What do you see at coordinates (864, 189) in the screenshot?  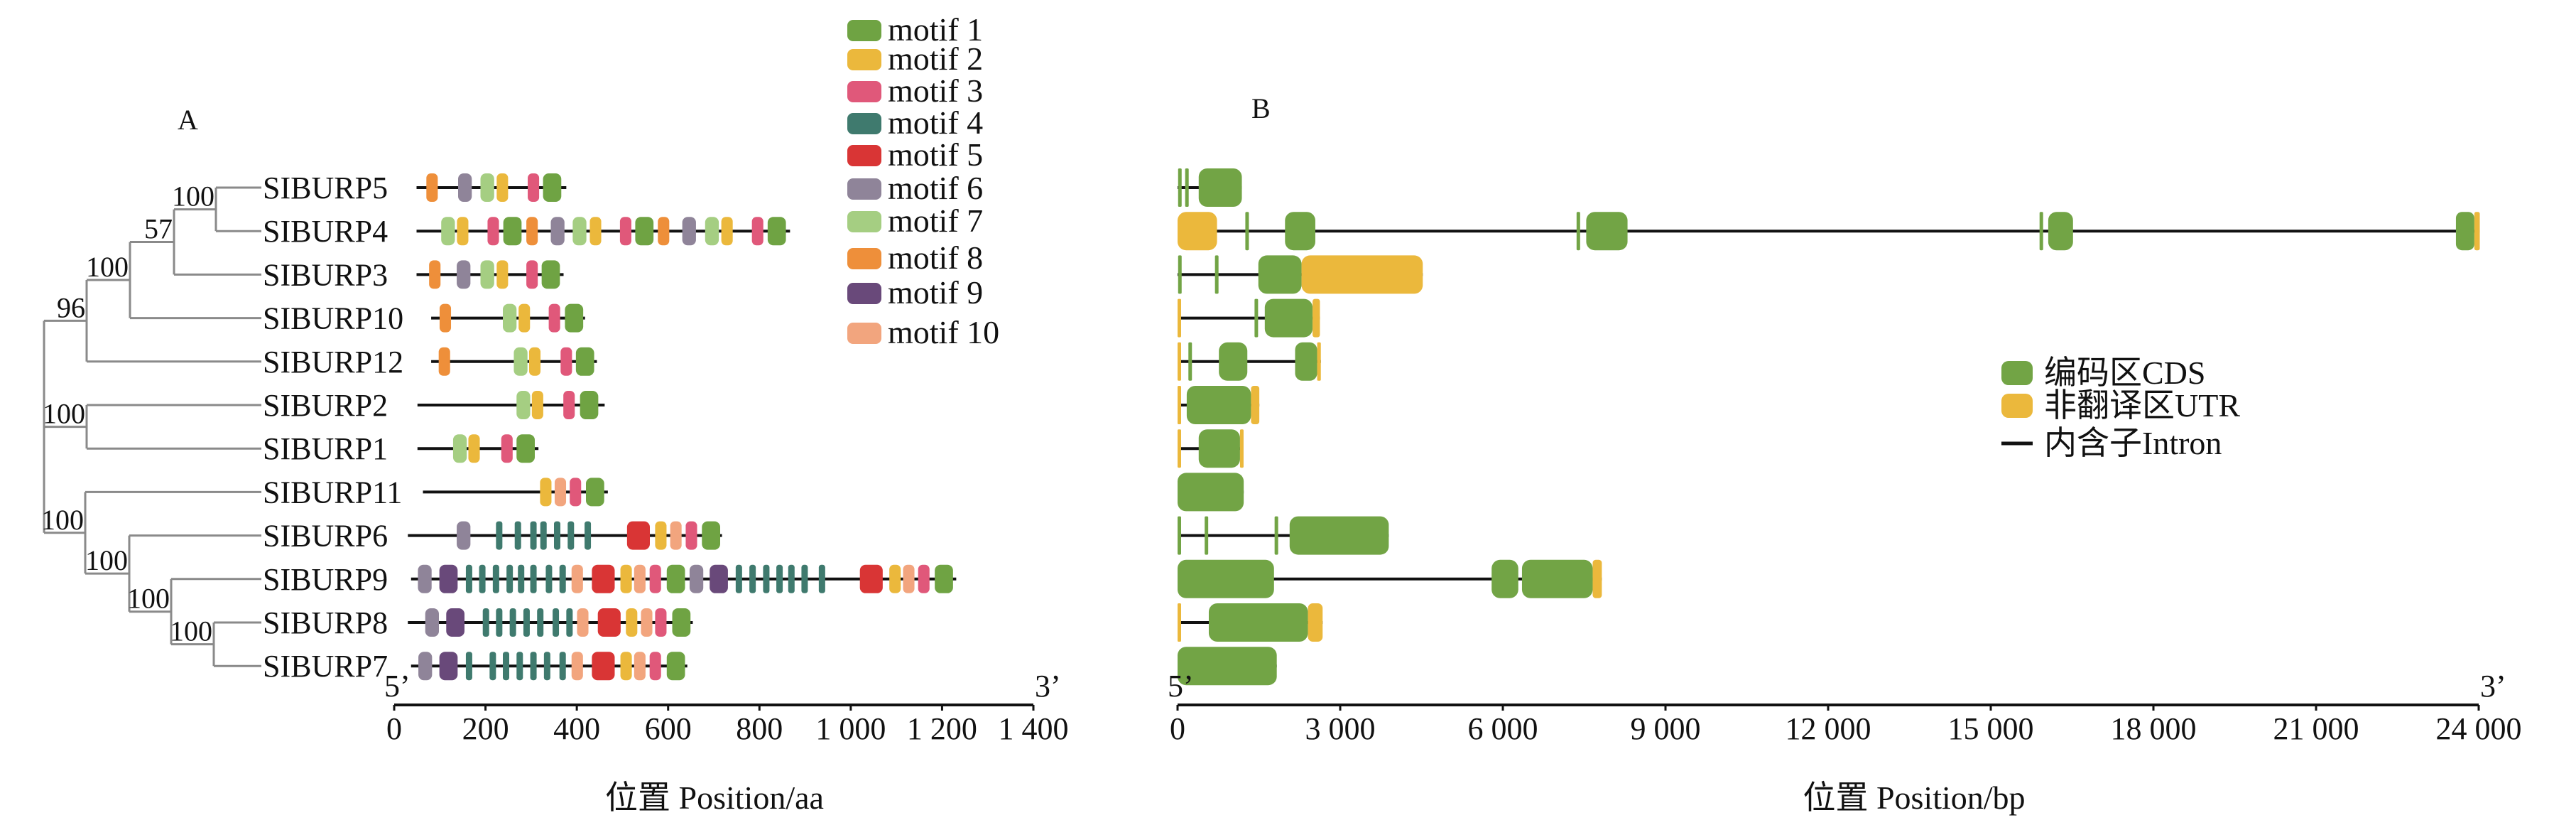 I see `motif-6-swatch` at bounding box center [864, 189].